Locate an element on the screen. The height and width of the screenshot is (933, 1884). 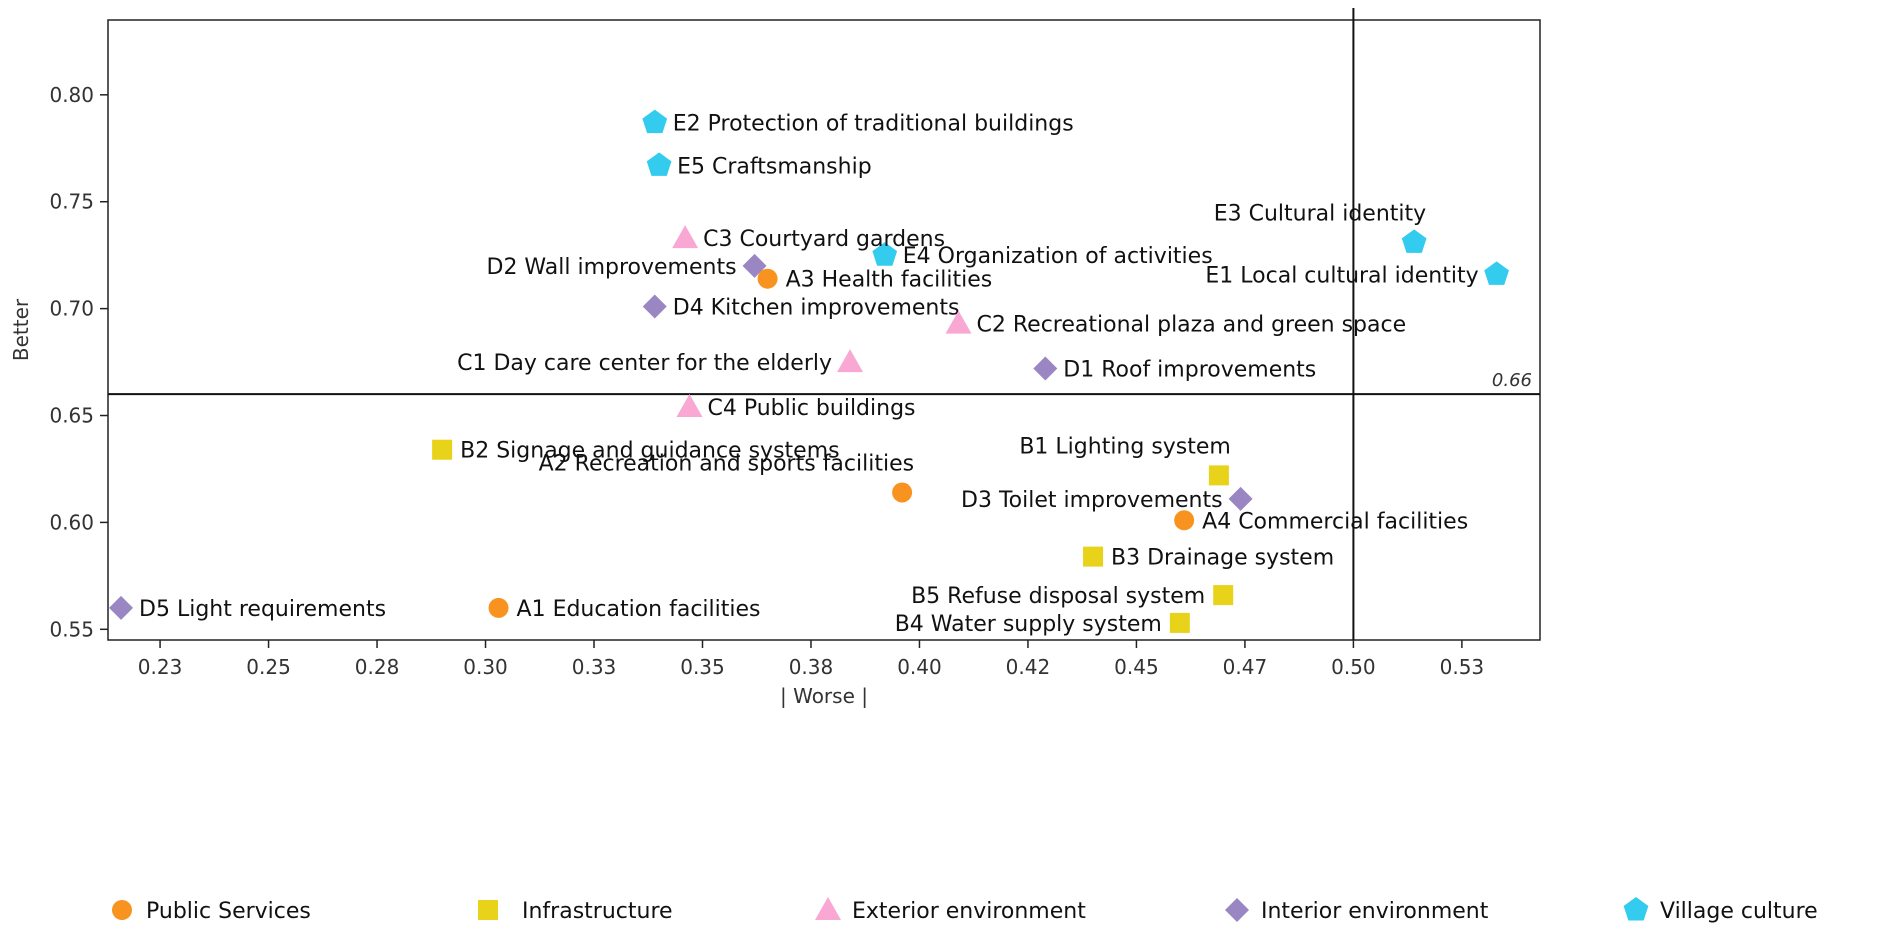
legend-label: Interior environment is located at coordinates (1375, 911).